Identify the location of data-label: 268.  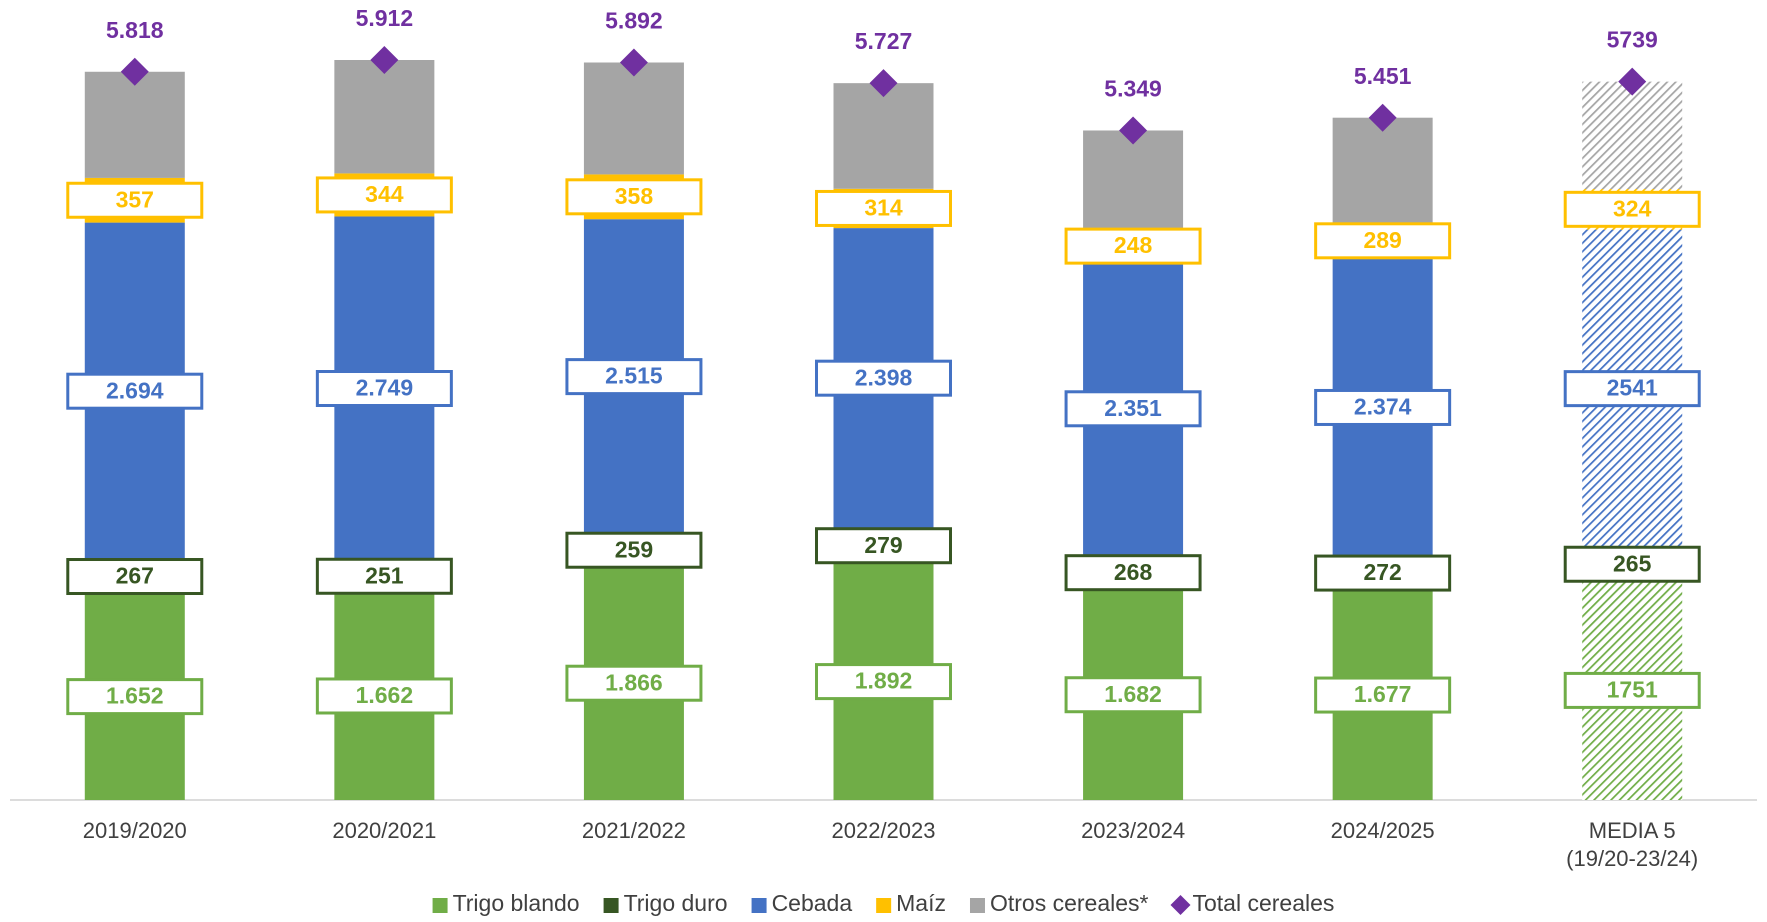
(1133, 572).